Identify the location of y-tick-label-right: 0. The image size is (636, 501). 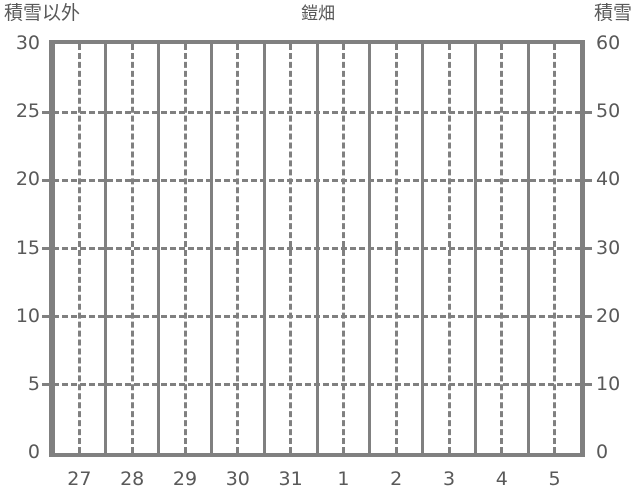
(602, 452).